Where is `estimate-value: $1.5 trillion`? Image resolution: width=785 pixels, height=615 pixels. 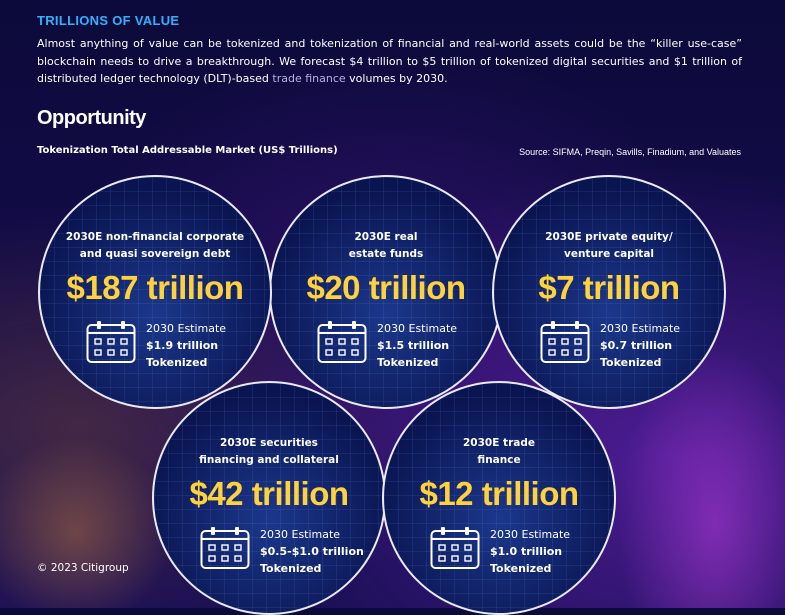 estimate-value: $1.5 trillion is located at coordinates (413, 345).